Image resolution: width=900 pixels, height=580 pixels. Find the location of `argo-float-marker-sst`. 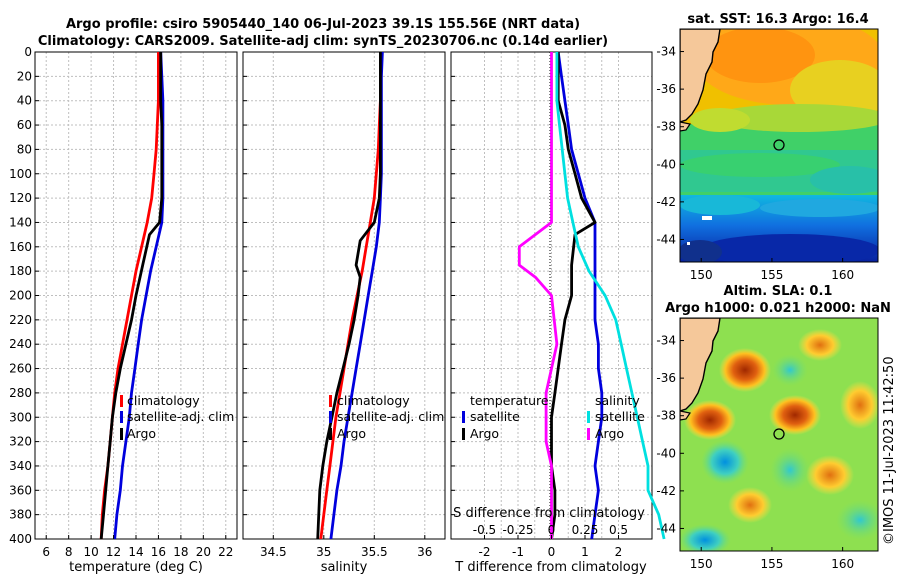

argo-float-marker-sst is located at coordinates (779, 145).